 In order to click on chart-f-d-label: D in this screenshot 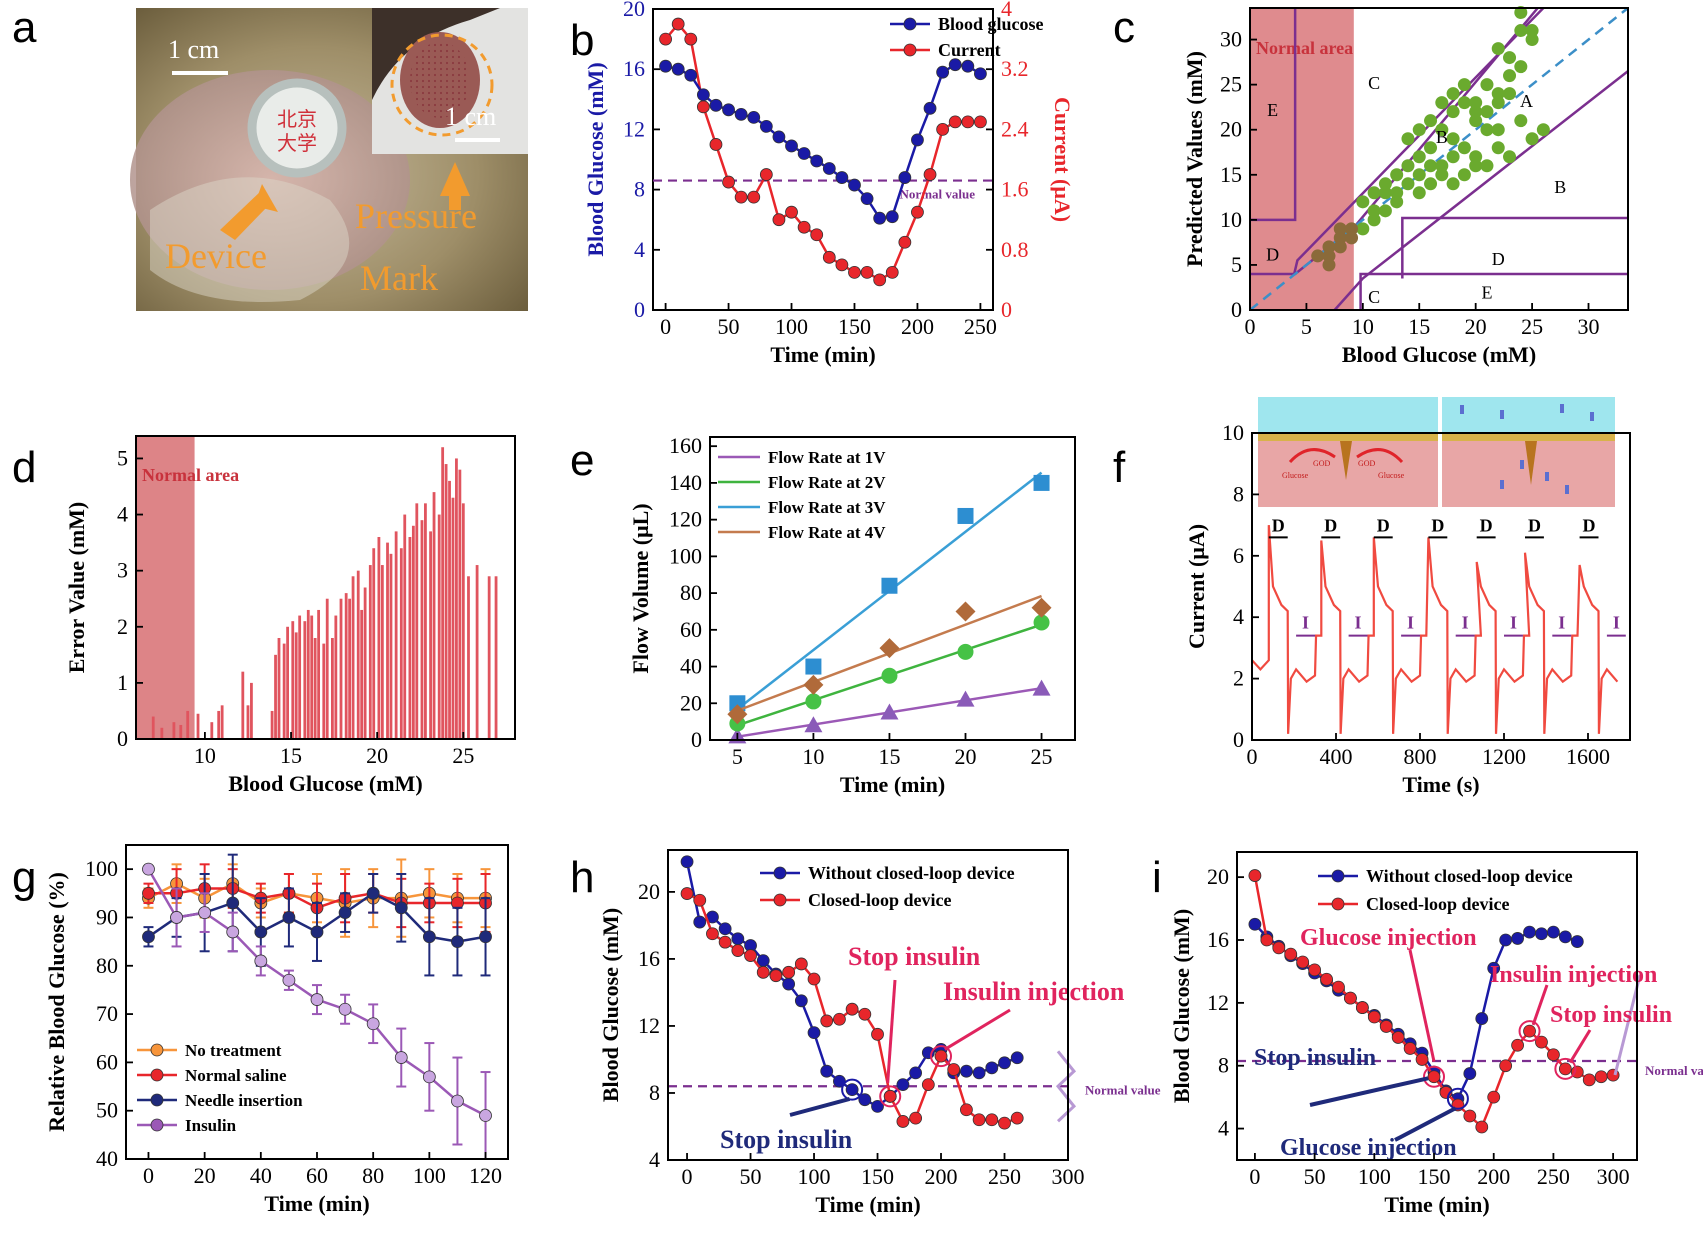, I will do `click(1534, 525)`.